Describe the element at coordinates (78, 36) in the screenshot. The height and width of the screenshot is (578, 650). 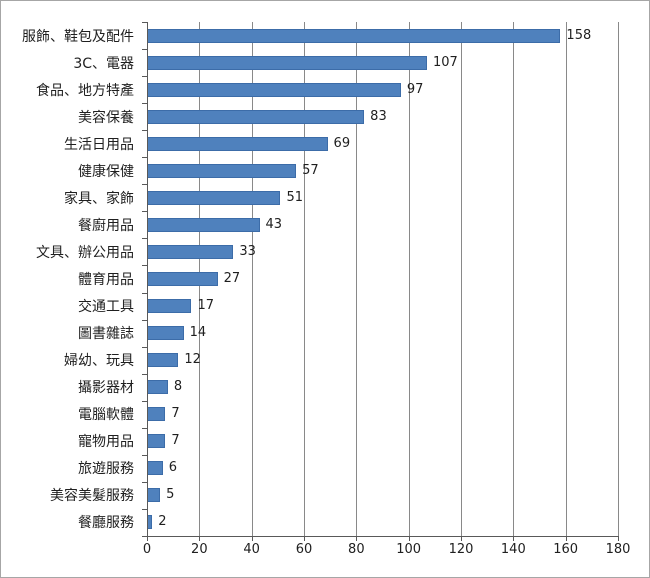
I see `category-label: 服飾、鞋包及配件` at that location.